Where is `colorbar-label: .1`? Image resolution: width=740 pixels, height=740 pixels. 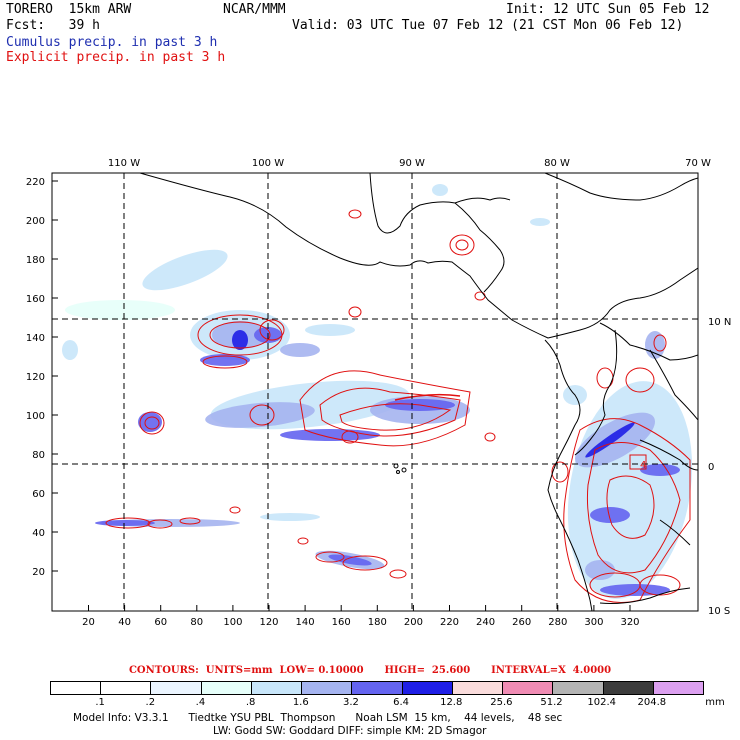 colorbar-label: .1 is located at coordinates (100, 702).